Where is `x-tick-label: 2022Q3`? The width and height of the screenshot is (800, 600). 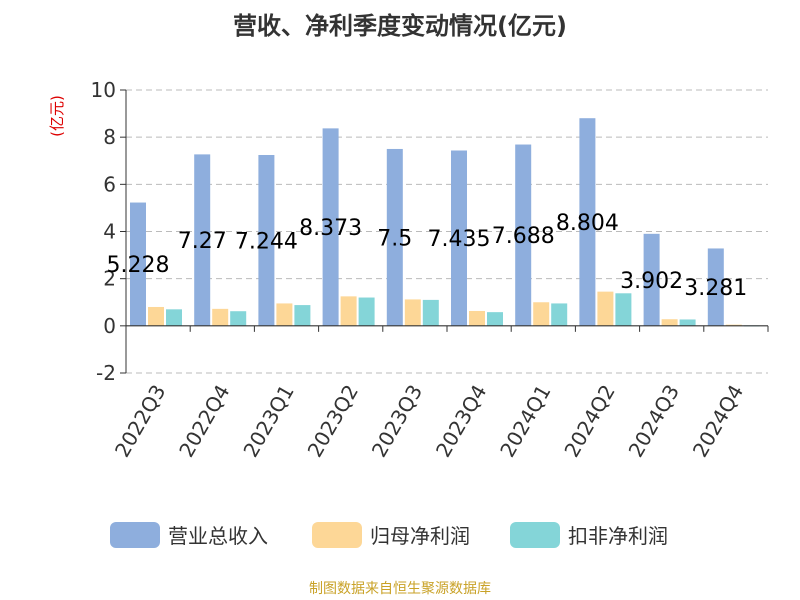 x-tick-label: 2022Q3 is located at coordinates (140, 421).